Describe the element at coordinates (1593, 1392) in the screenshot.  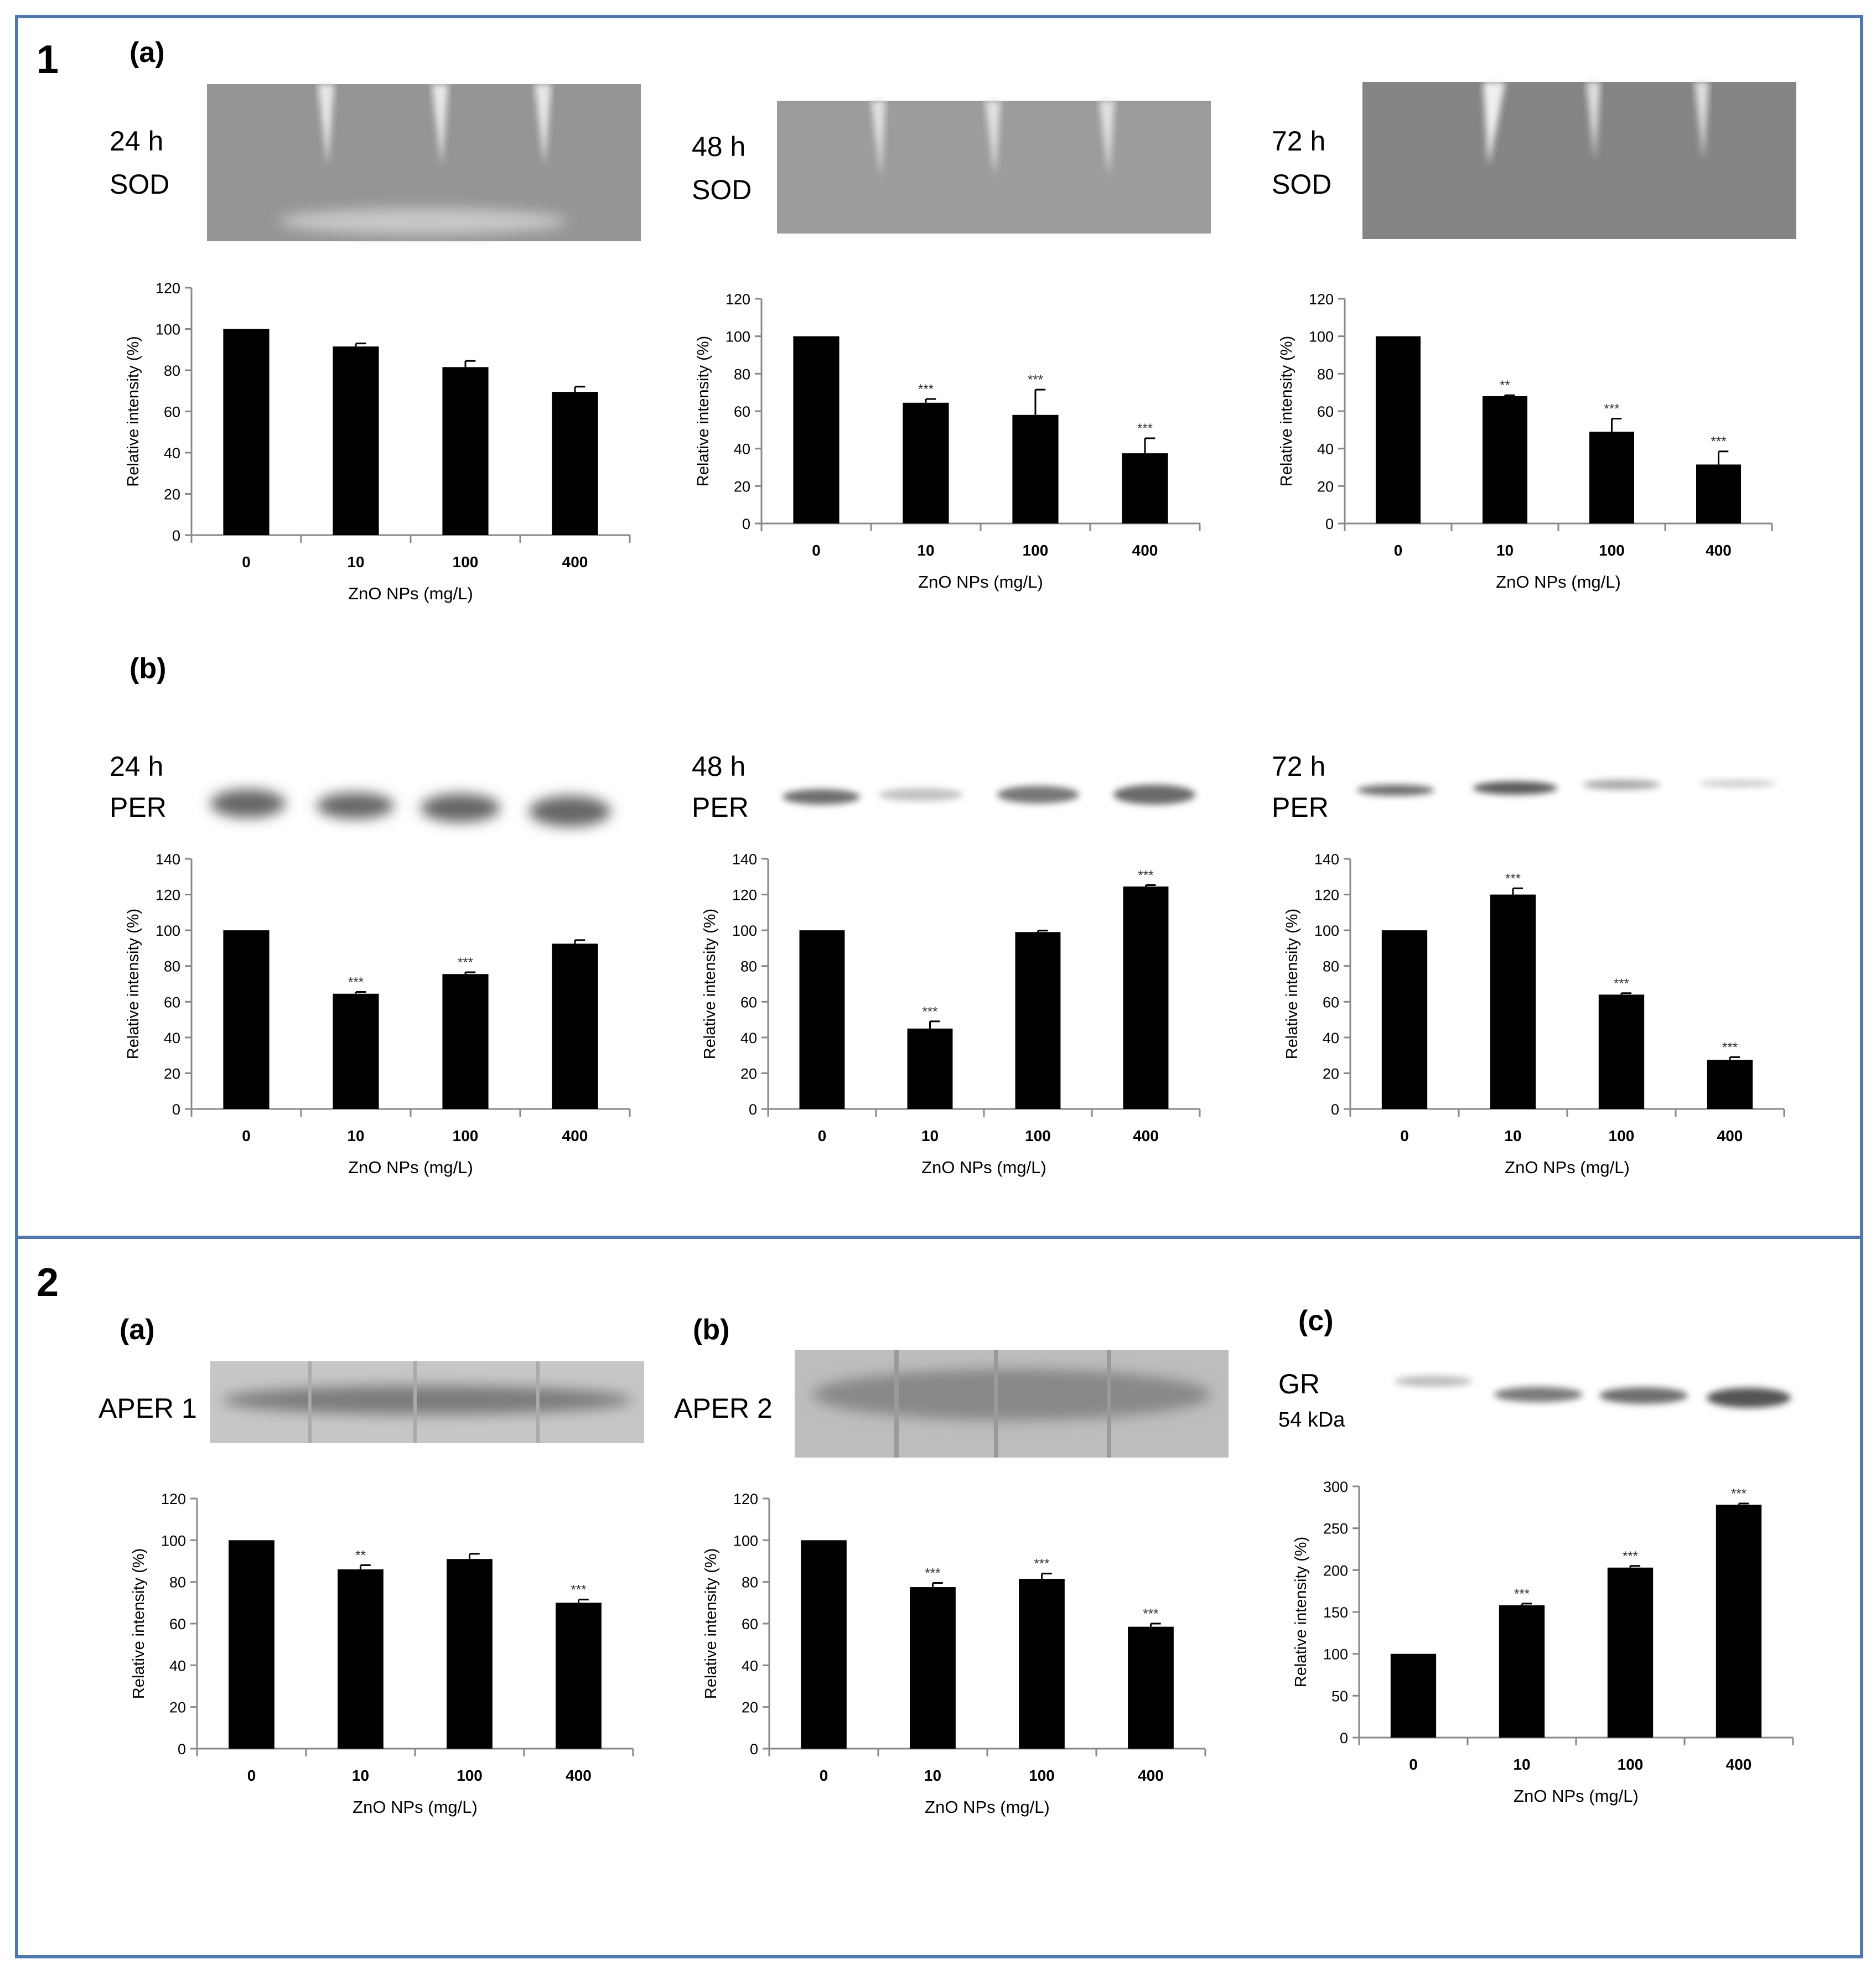
I see `gr-blot` at that location.